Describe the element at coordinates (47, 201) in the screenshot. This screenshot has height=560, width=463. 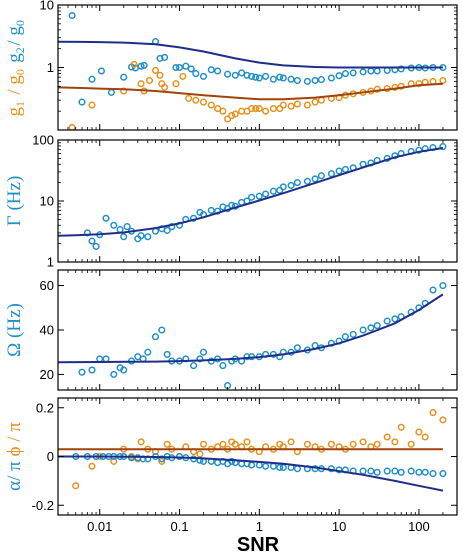
I see `y-tick-label: 10` at that location.